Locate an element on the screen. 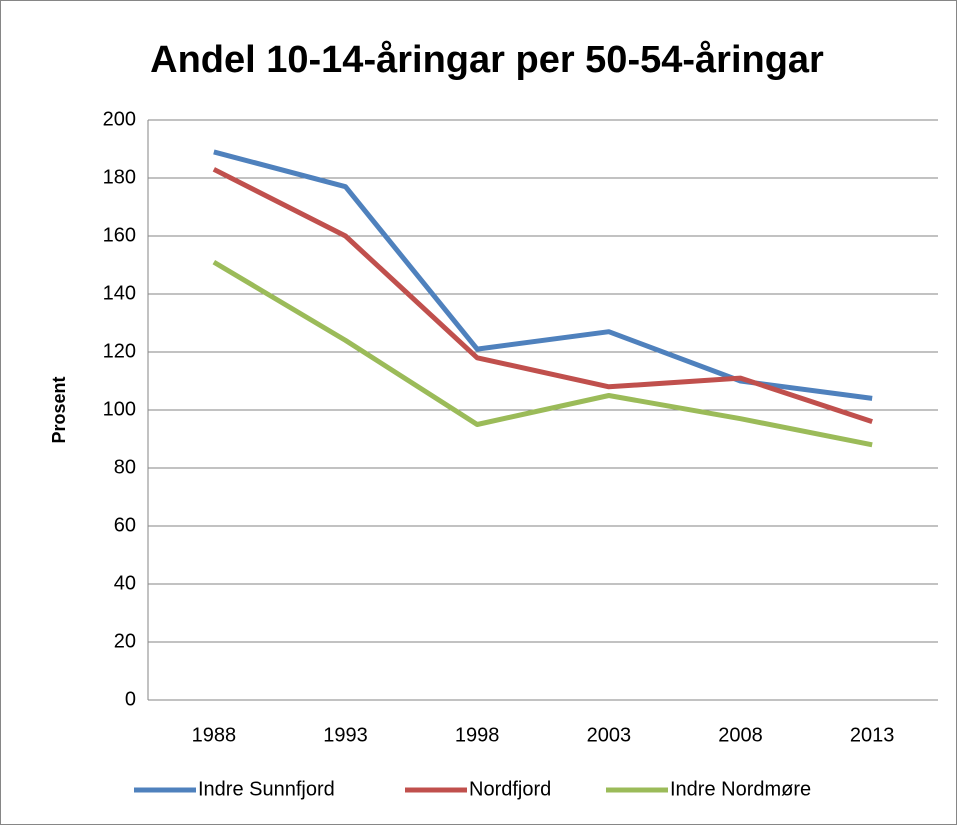 The height and width of the screenshot is (825, 957). legend-label: Indre Sunnfjord is located at coordinates (266, 789).